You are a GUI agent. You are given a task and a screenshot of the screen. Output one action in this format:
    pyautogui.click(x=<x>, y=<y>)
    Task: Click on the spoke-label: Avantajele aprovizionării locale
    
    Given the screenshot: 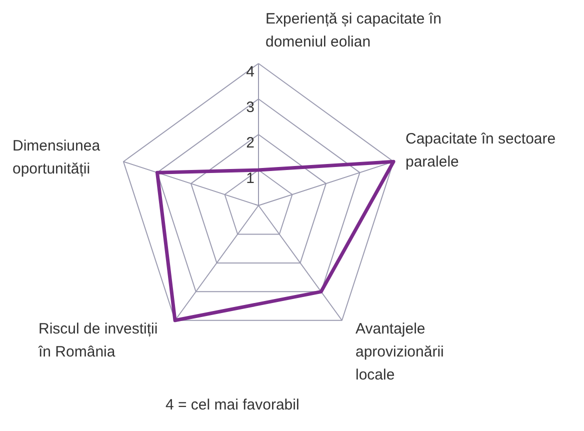 What is the action you would take?
    pyautogui.click(x=400, y=352)
    